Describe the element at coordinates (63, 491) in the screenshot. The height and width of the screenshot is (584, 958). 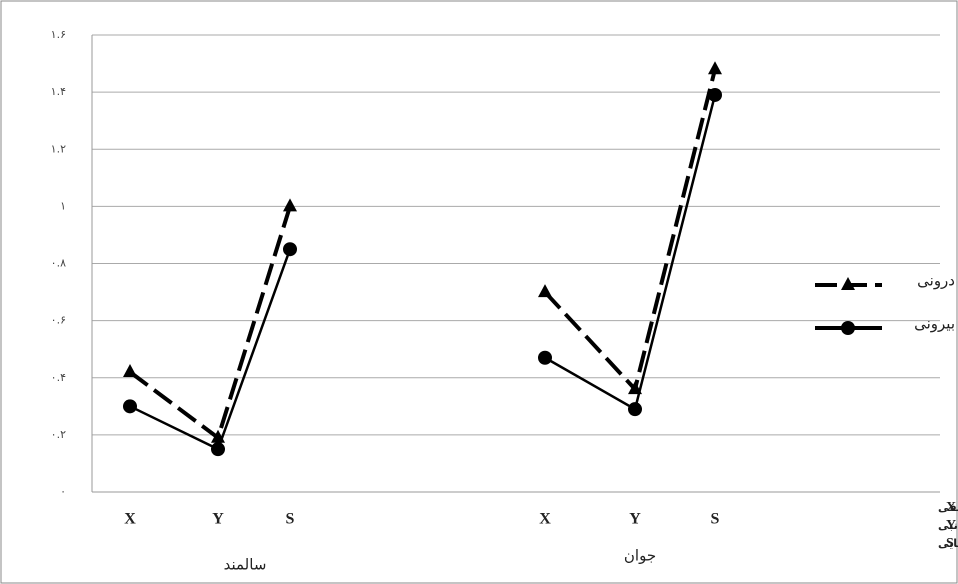
I see `y-tick-label: ۰` at that location.